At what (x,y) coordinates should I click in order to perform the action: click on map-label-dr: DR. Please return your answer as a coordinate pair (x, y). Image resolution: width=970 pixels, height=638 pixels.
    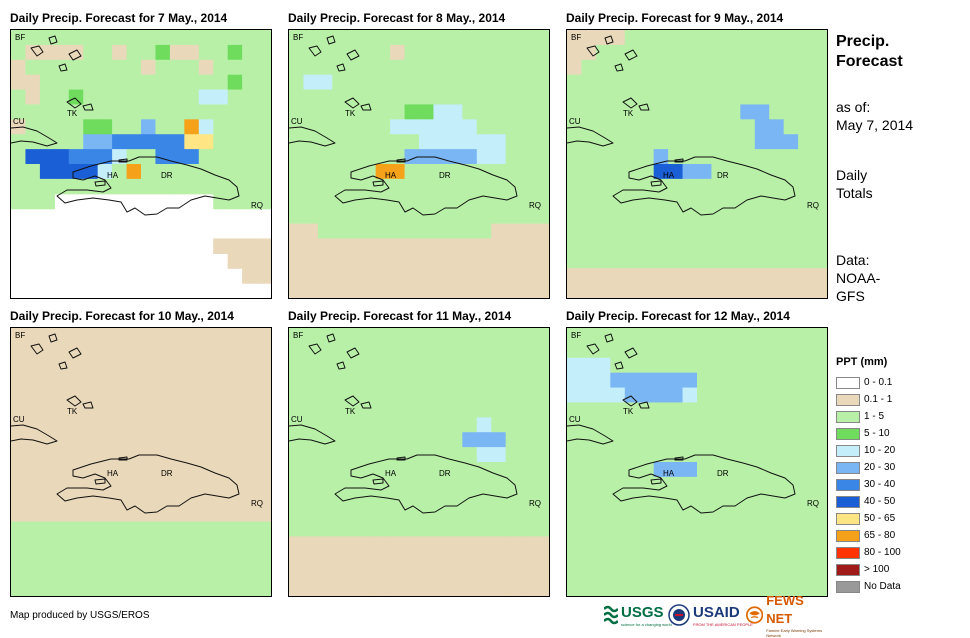
    Looking at the image, I should click on (723, 175).